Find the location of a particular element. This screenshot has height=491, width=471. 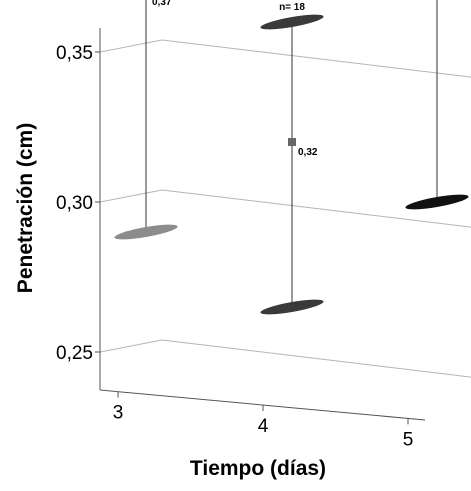

x-axis-floor-line is located at coordinates (262, 405).